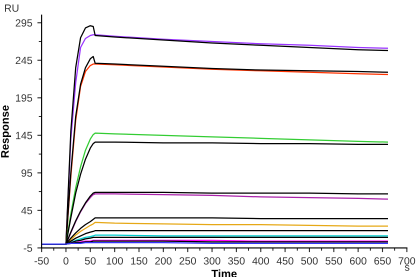 This screenshot has height=277, width=416. Describe the element at coordinates (358, 261) in the screenshot. I see `x-tick-label: 600` at that location.